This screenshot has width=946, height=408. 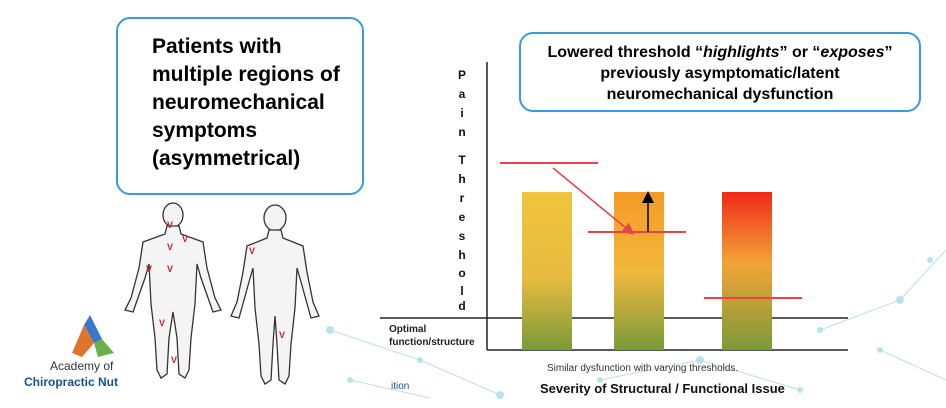 What do you see at coordinates (400, 386) in the screenshot?
I see `logo-text-fragment: ition` at bounding box center [400, 386].